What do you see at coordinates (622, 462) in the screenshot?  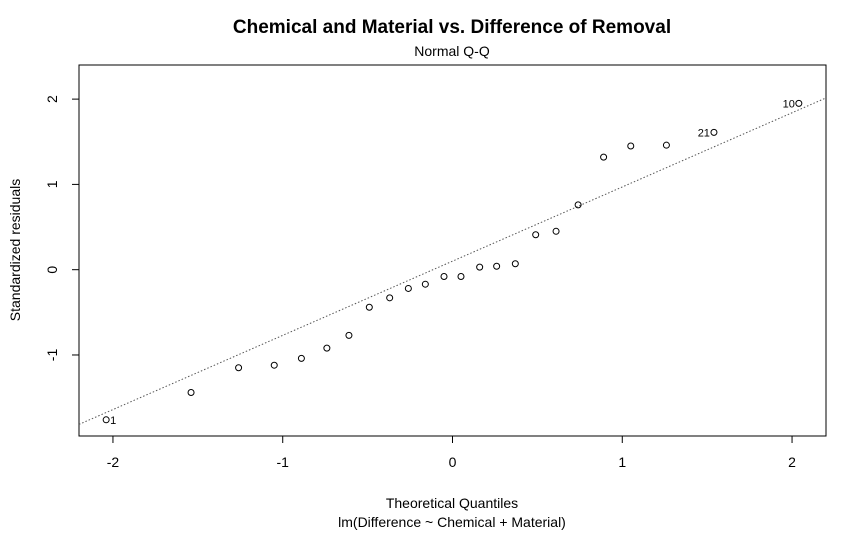 I see `x-tick-label: 1` at bounding box center [622, 462].